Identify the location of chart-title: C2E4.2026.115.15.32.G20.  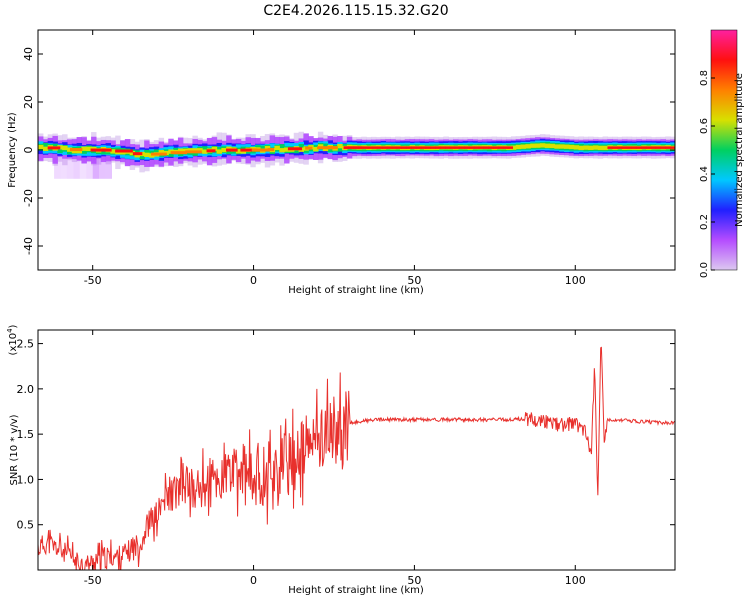
(355, 11).